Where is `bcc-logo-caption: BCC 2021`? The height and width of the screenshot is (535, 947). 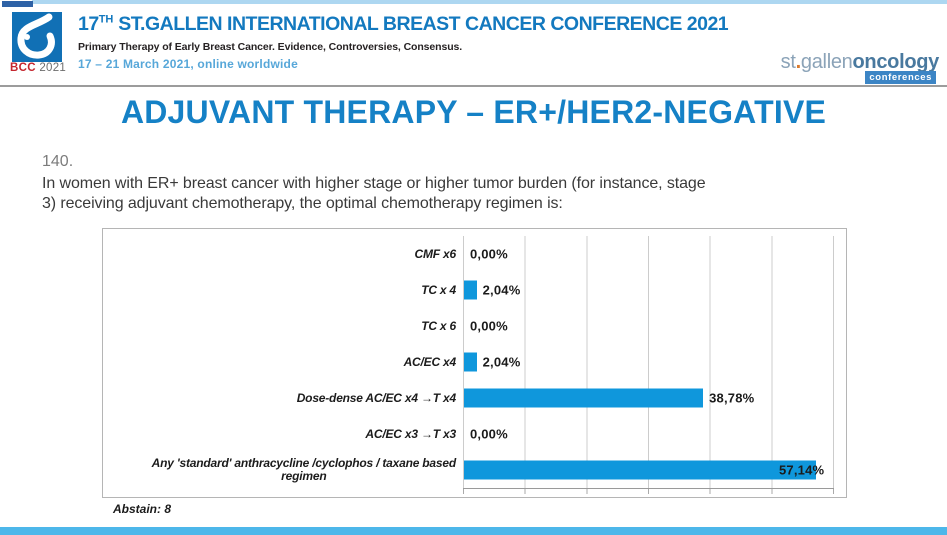
bcc-logo-caption: BCC 2021 is located at coordinates (38, 68).